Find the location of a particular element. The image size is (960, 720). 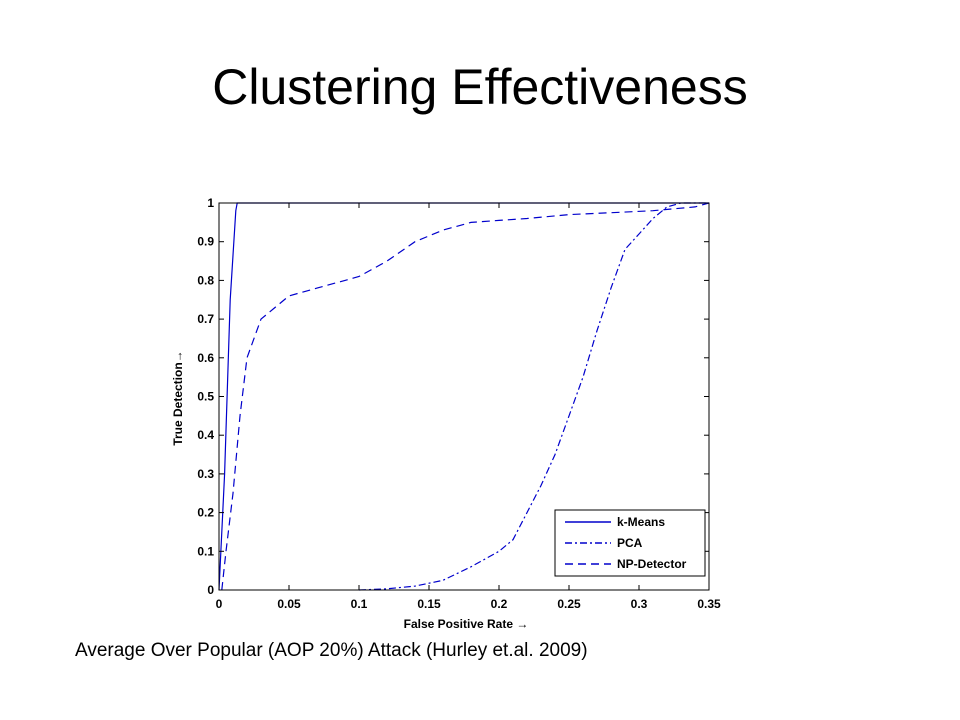

x-tick-label: 0.05 is located at coordinates (289, 604).